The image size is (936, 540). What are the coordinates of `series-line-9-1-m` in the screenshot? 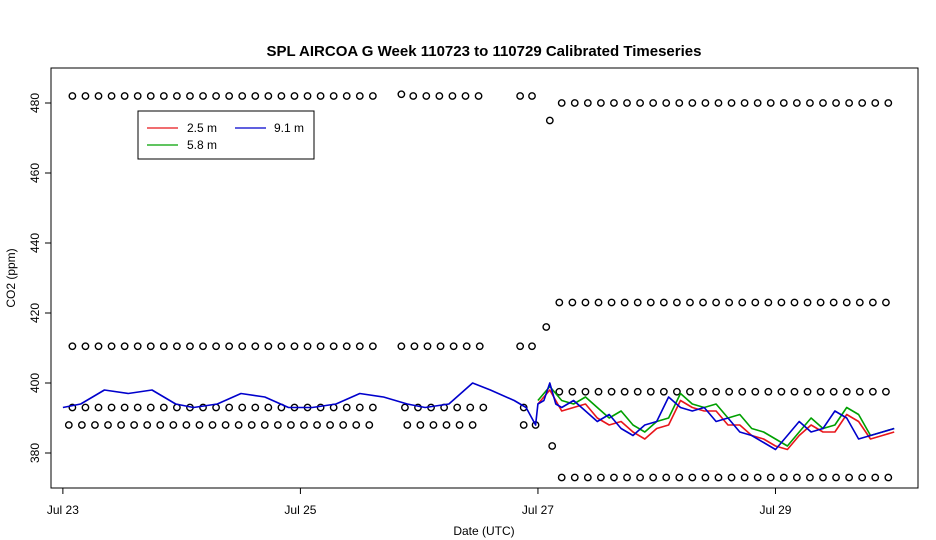 It's located at (478, 416).